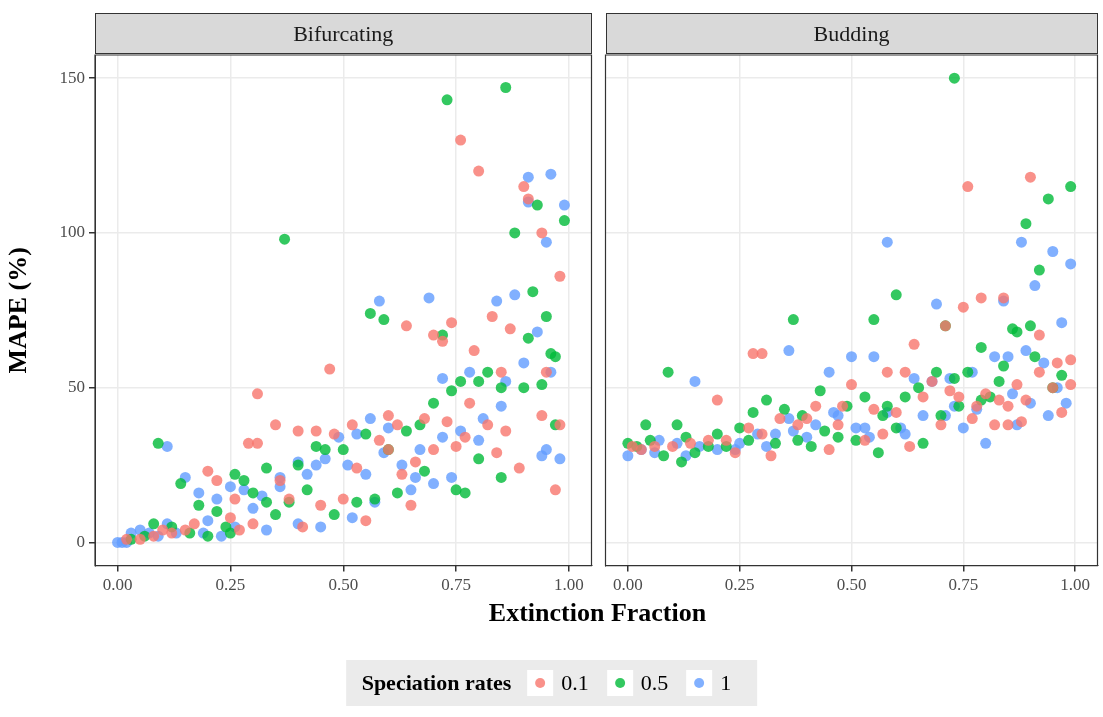 This screenshot has height=717, width=1103. What do you see at coordinates (575, 683) in the screenshot?
I see `legend-label: 0.1` at bounding box center [575, 683].